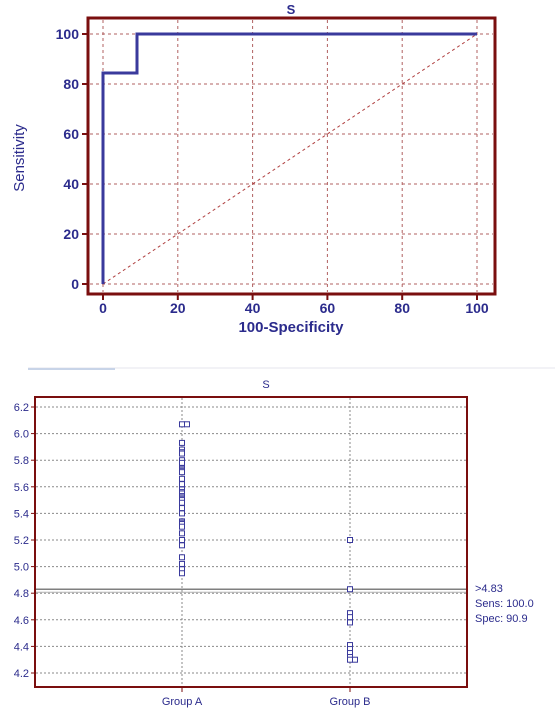  What do you see at coordinates (21, 674) in the screenshot?
I see `dot-y-tick-label: 4.2` at bounding box center [21, 674].